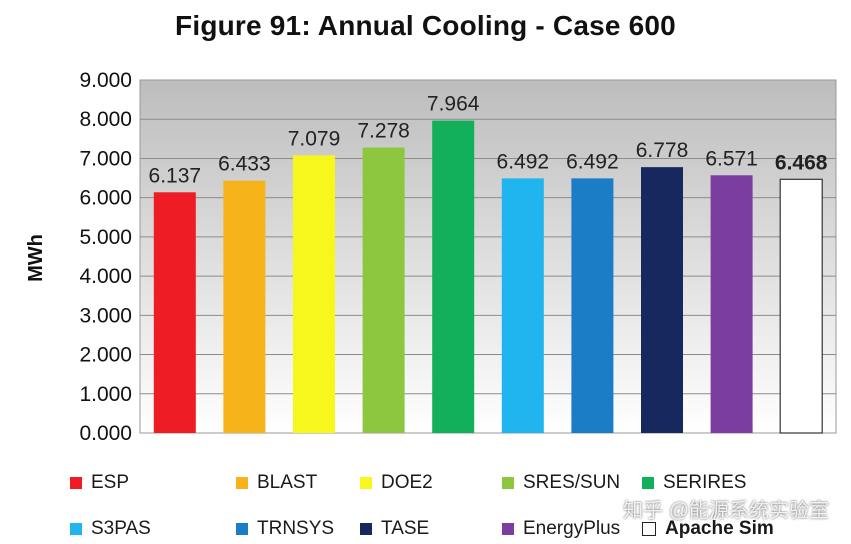 The image size is (851, 544). Describe the element at coordinates (592, 305) in the screenshot. I see `bar-trnsys` at that location.